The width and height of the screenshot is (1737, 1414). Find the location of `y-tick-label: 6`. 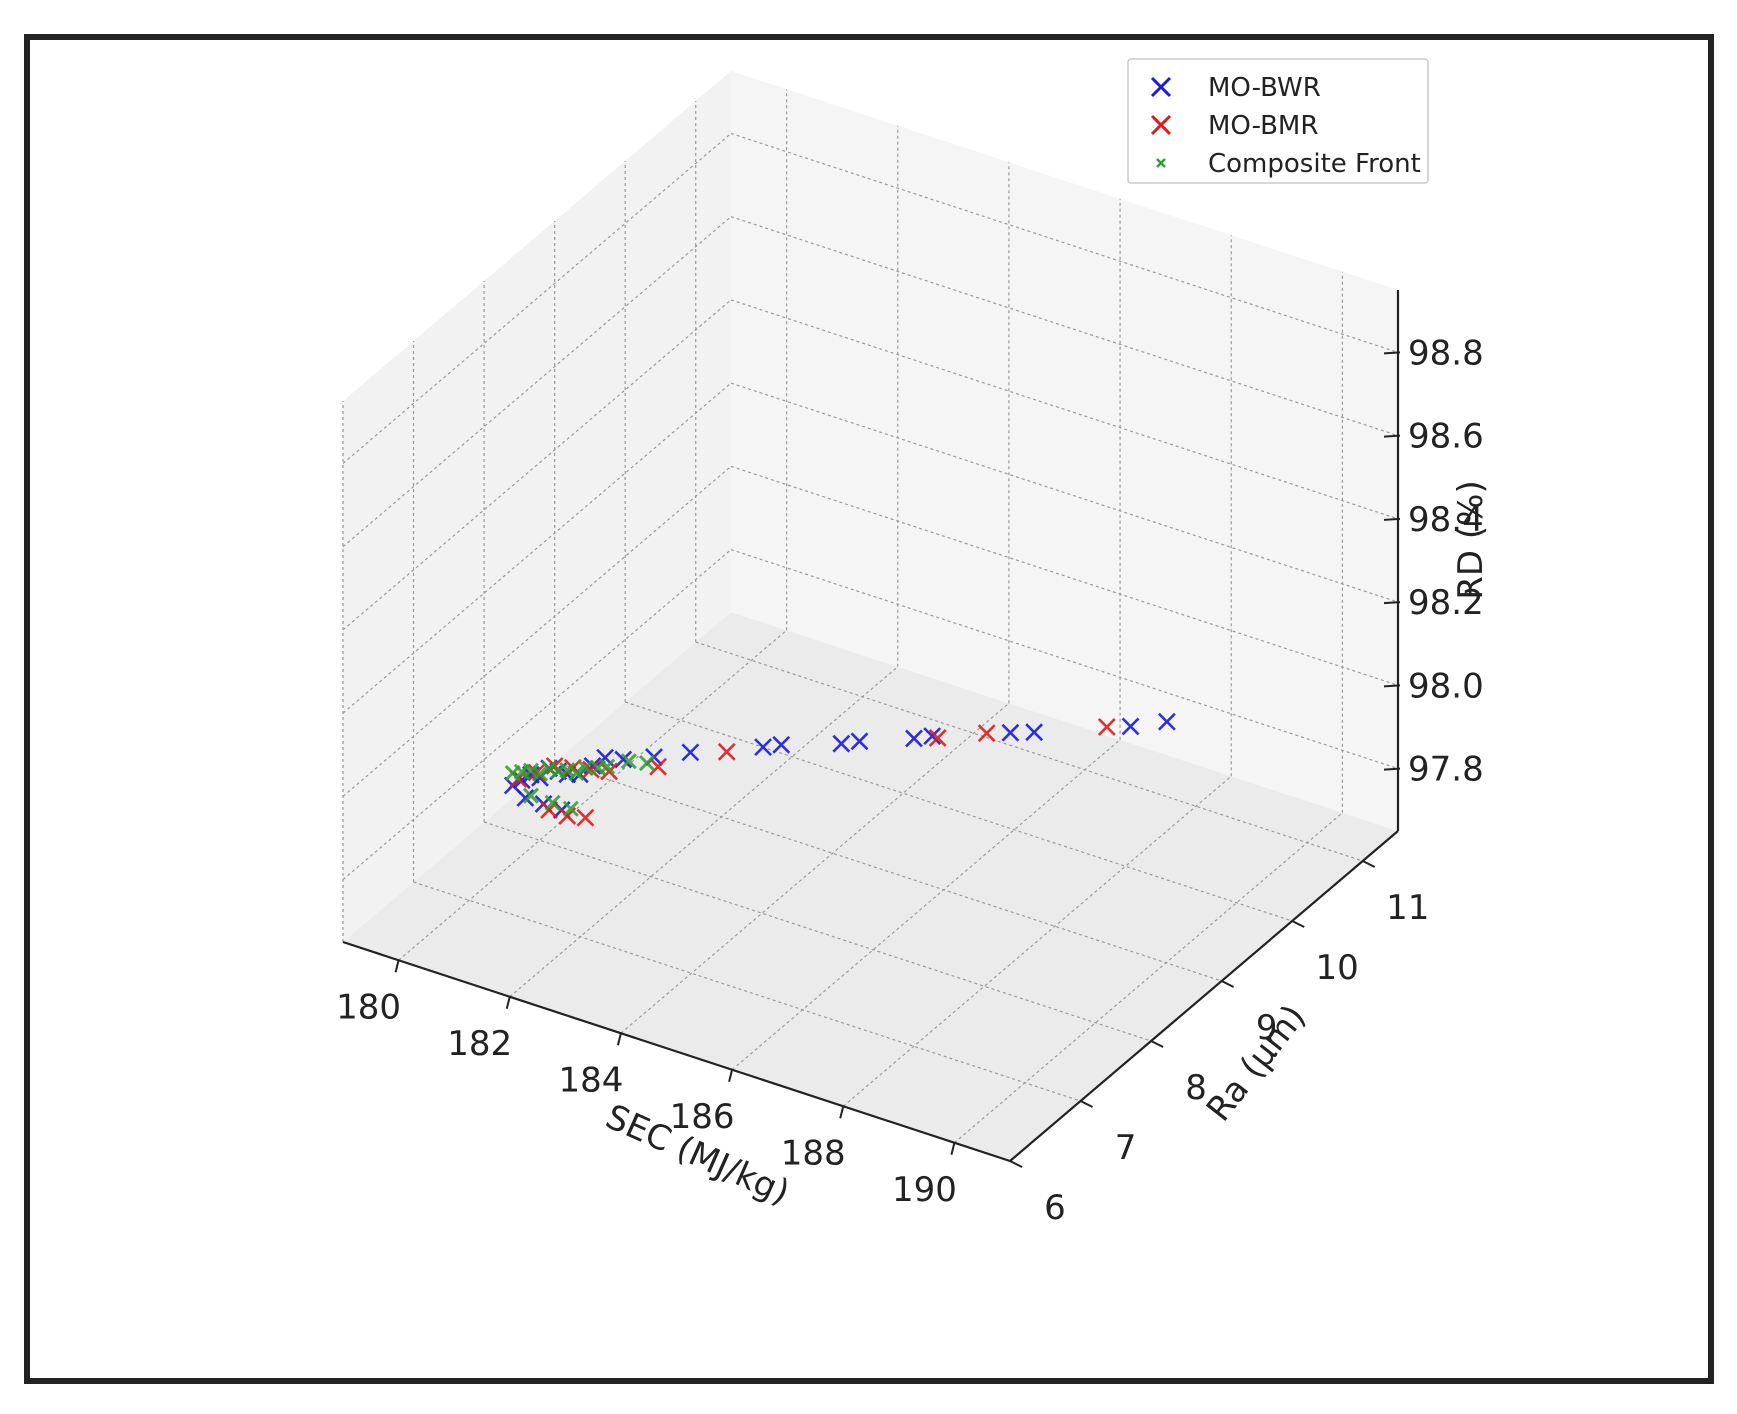

y-tick-label: 6 is located at coordinates (1055, 1208).